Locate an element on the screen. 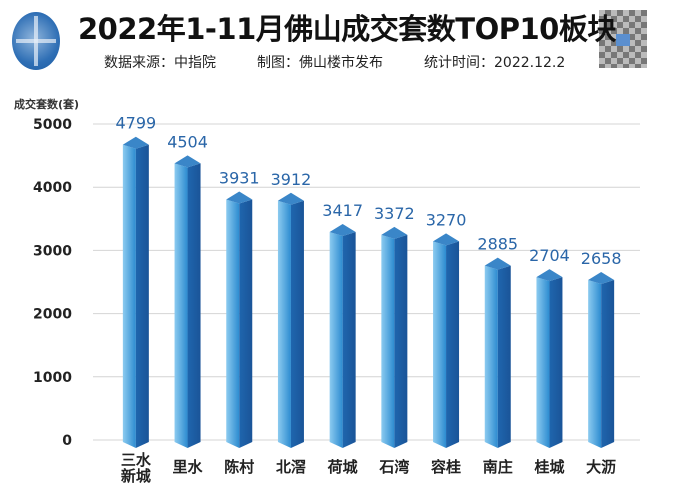  value-label: 4504 is located at coordinates (187, 141).